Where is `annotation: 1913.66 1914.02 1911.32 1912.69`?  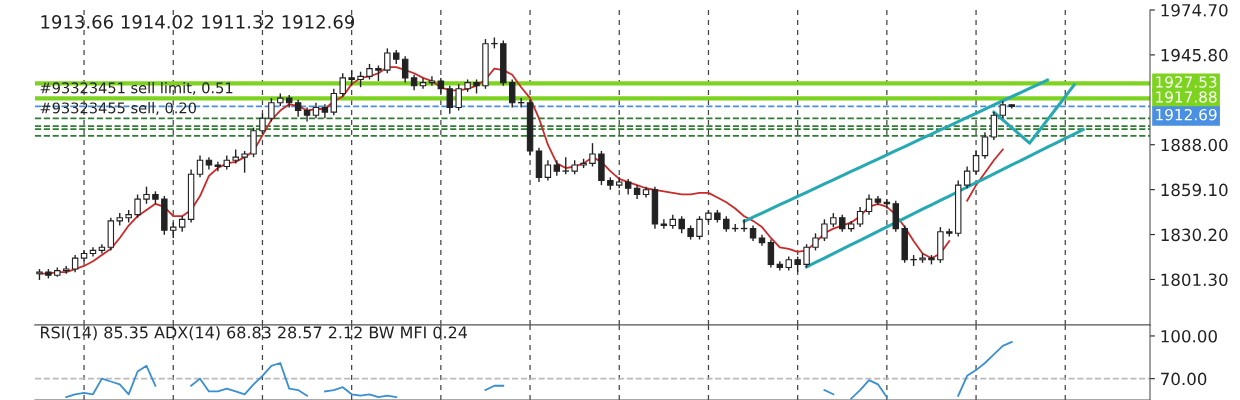
annotation: 1913.66 1914.02 1911.32 1912.69 is located at coordinates (198, 22).